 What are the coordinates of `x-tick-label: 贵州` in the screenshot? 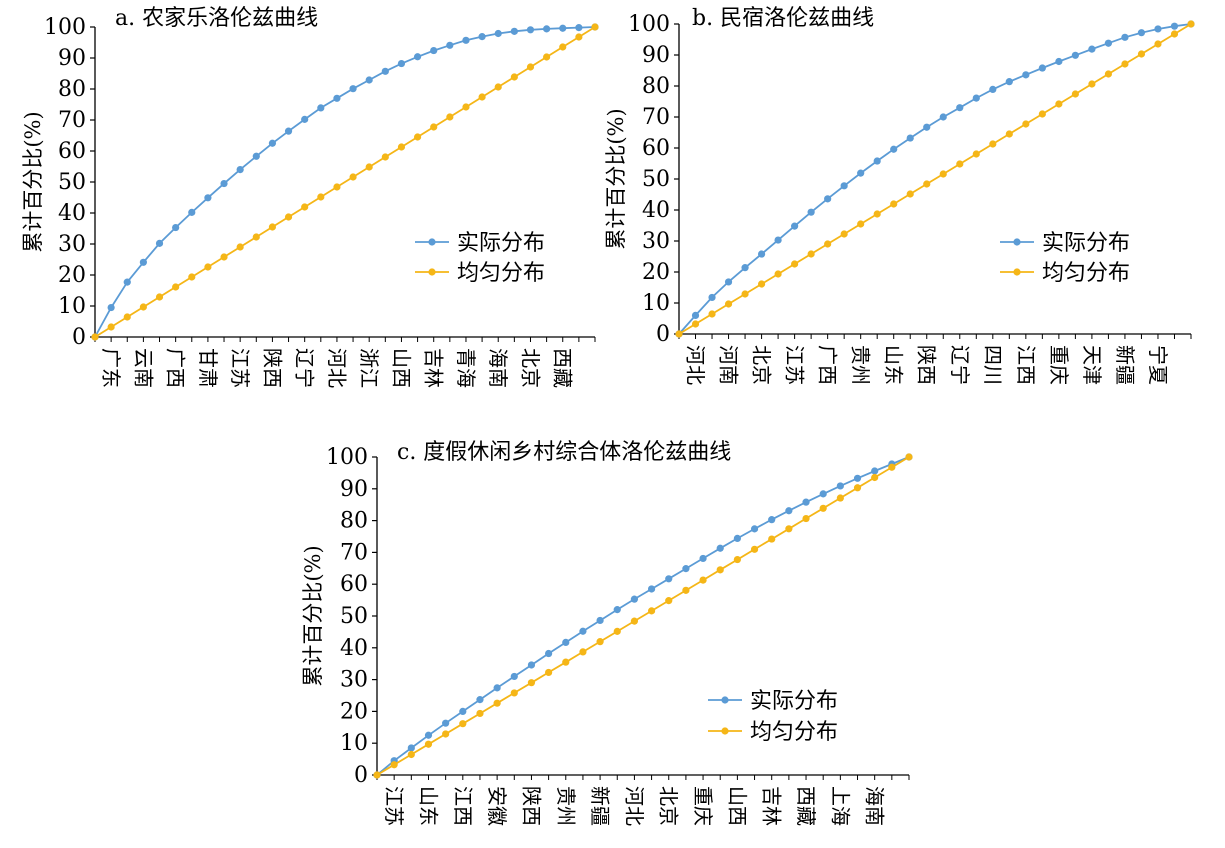 It's located at (861, 365).